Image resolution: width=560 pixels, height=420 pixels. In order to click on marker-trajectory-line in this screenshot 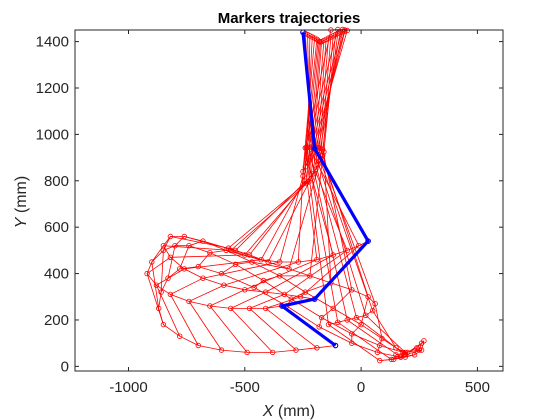, I will do `click(284, 298)`.